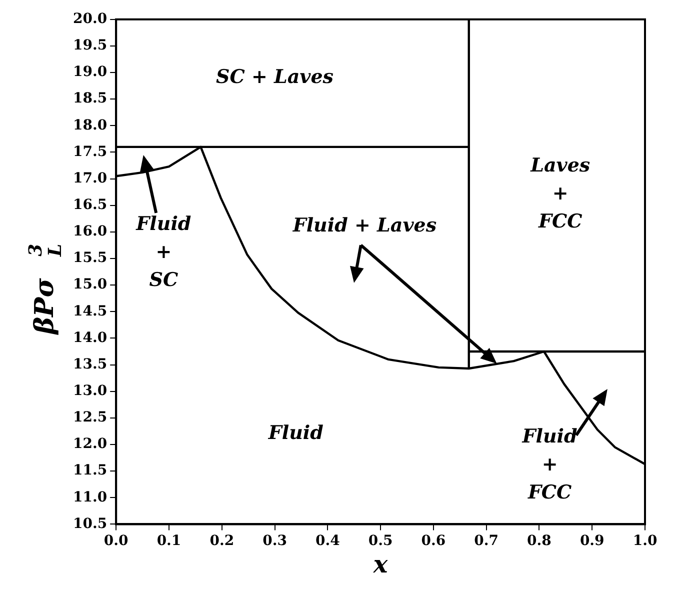  What do you see at coordinates (364, 225) in the screenshot?
I see `annotation: Fluid + Laves` at bounding box center [364, 225].